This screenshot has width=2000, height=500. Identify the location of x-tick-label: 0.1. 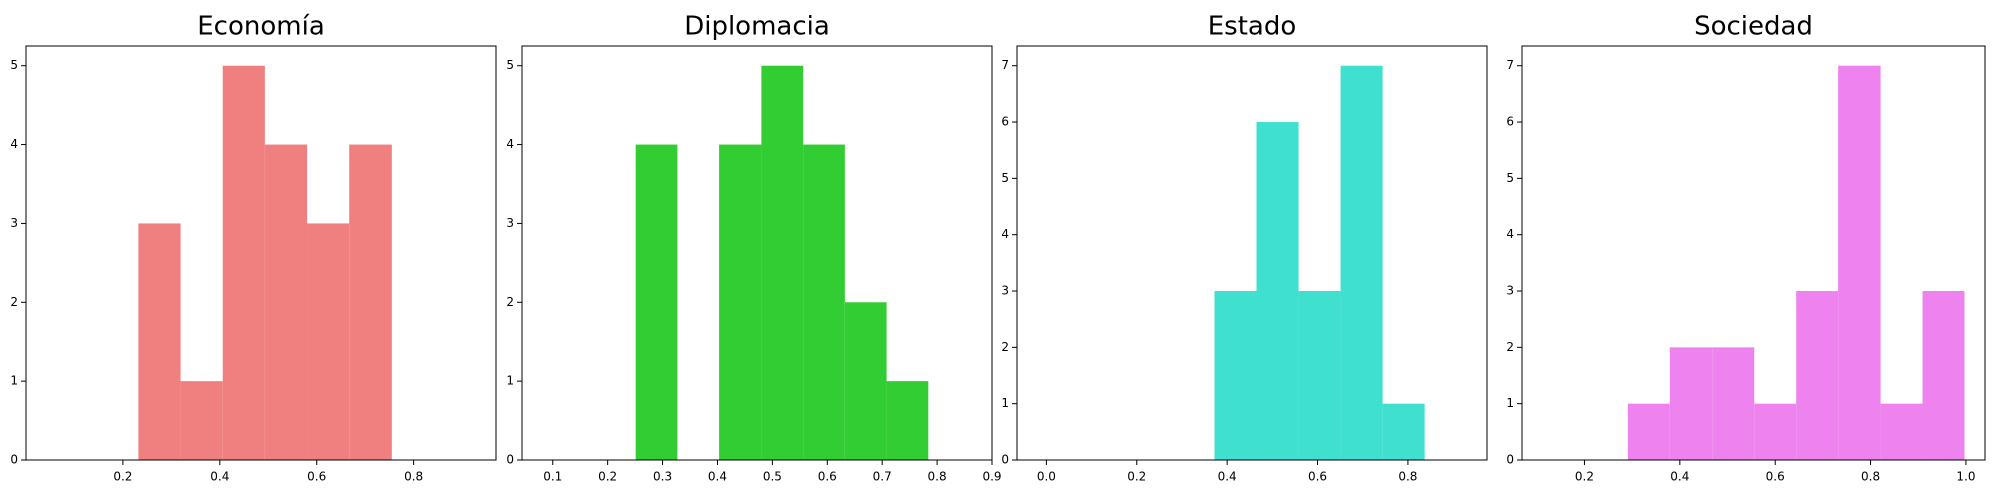
(552, 477).